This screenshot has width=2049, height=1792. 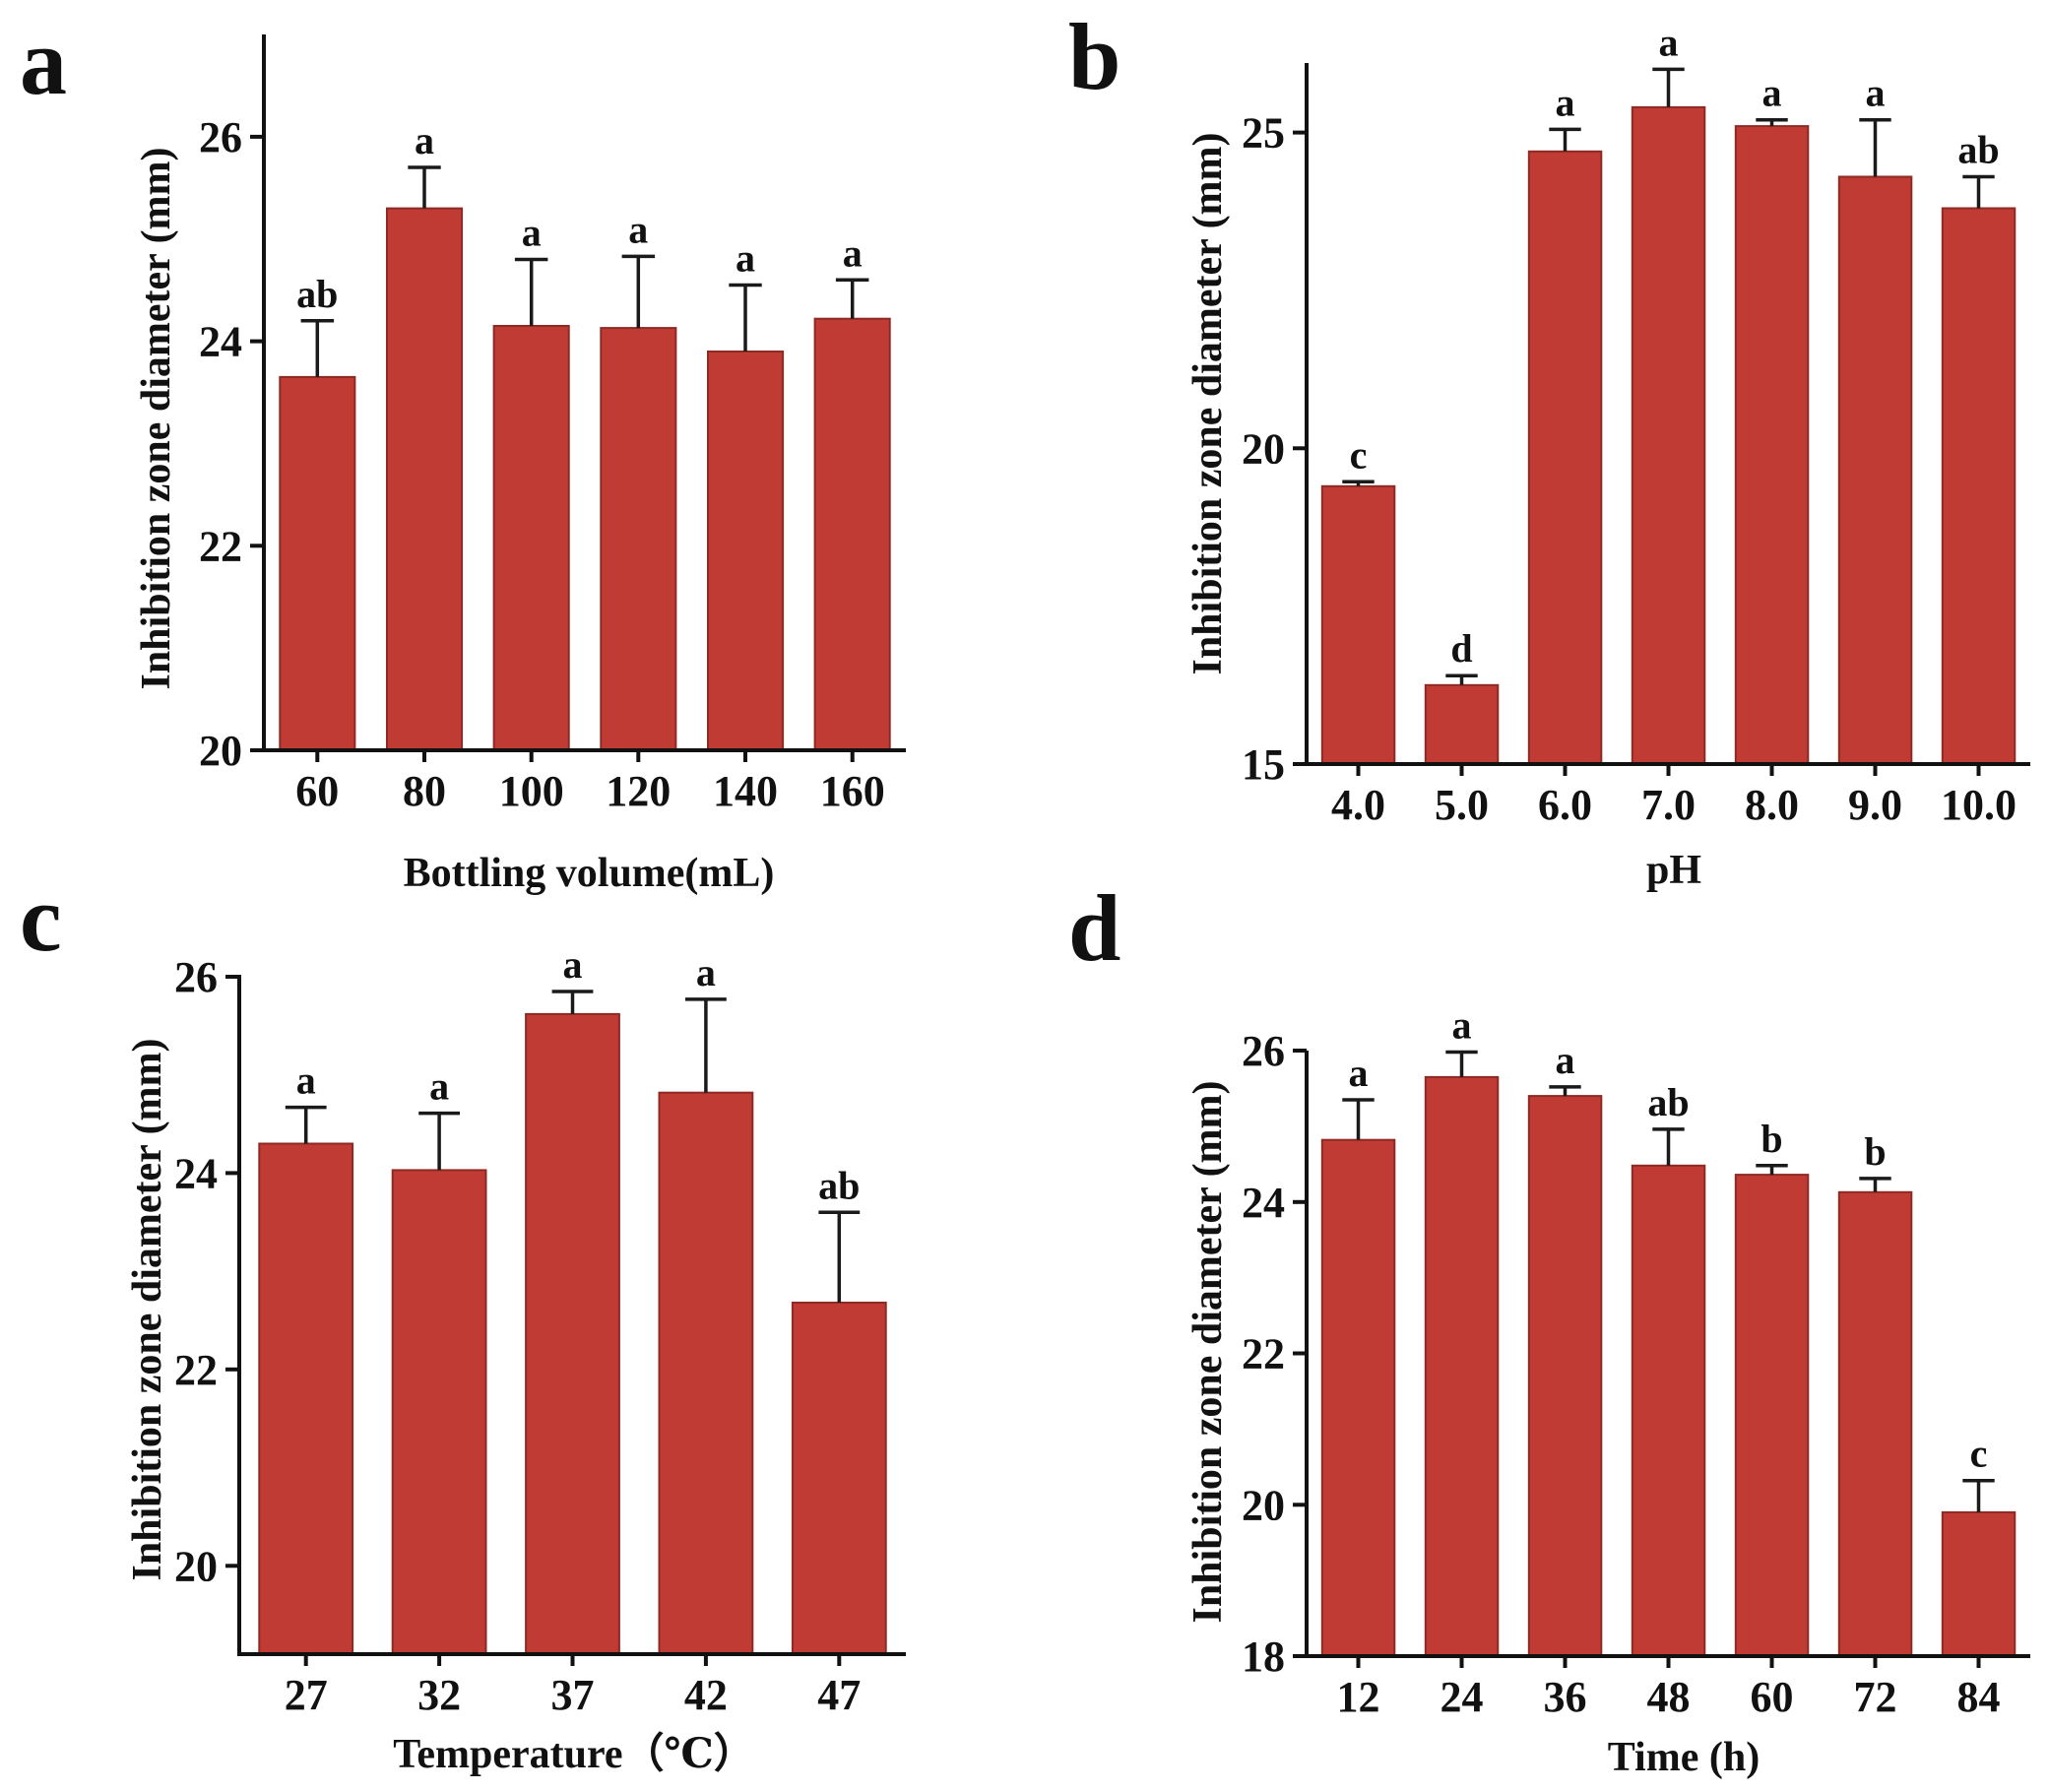 I want to click on panel-c-x-axis-title: Temperature（℃）, so click(x=574, y=1754).